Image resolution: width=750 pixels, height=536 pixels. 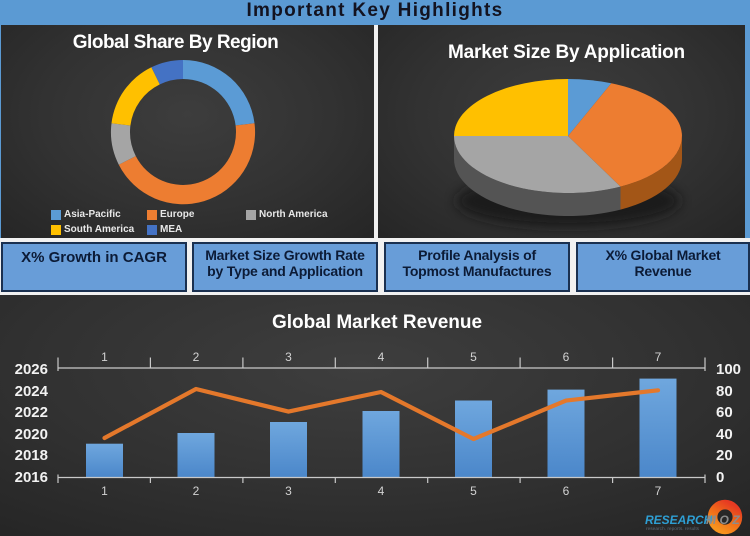 I want to click on svg-text: MOZ, so click(x=724, y=520).